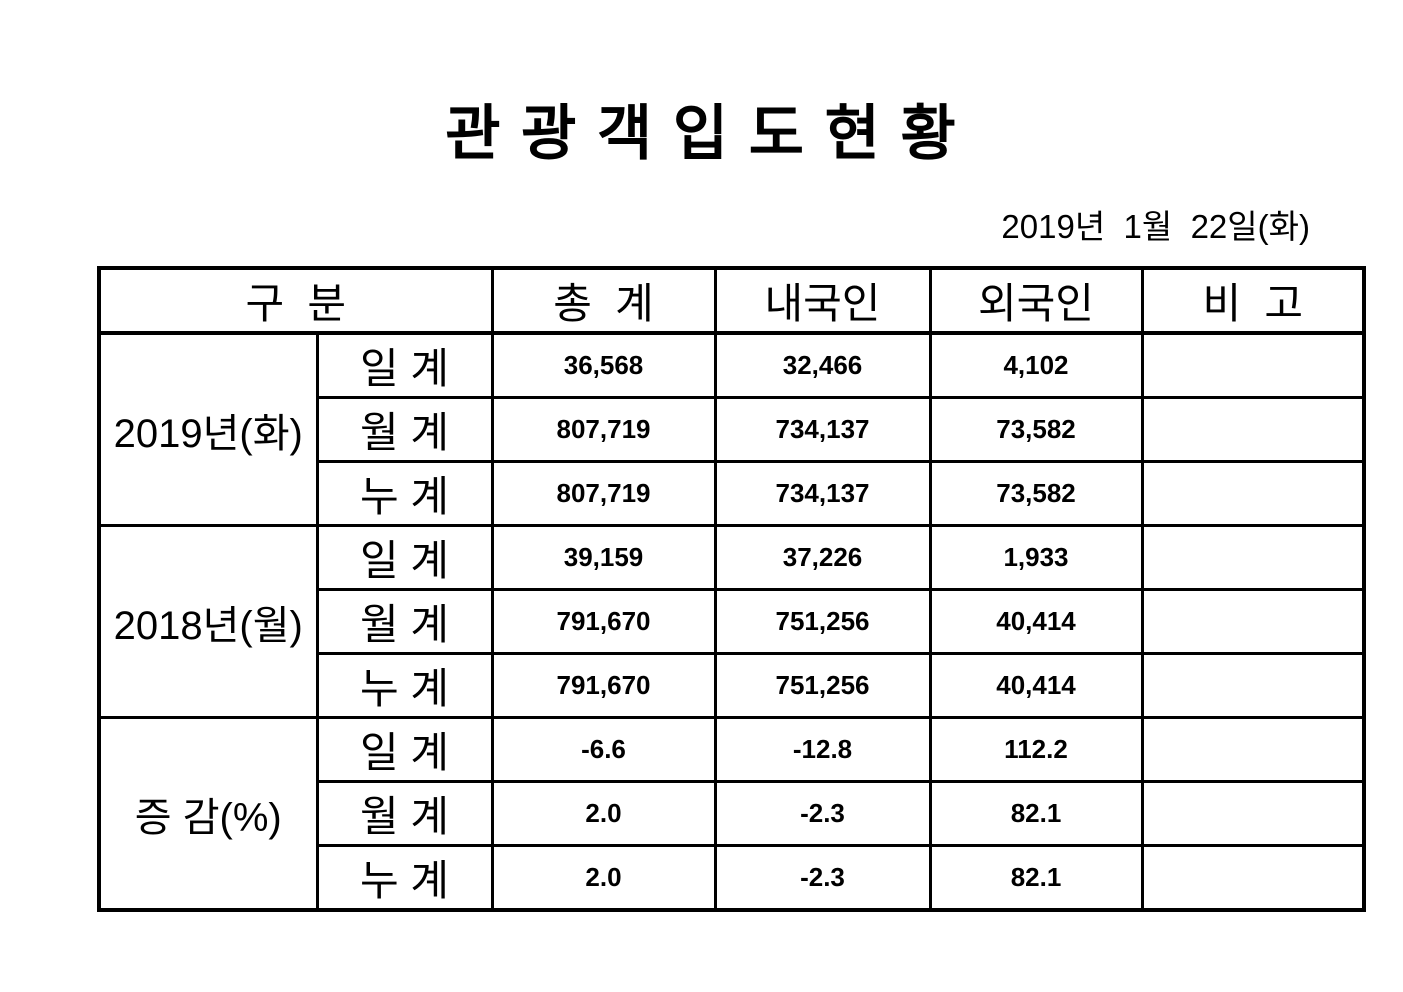 This screenshot has width=1403, height=992. What do you see at coordinates (295, 300) in the screenshot?
I see `column-header-category: 구 분` at bounding box center [295, 300].